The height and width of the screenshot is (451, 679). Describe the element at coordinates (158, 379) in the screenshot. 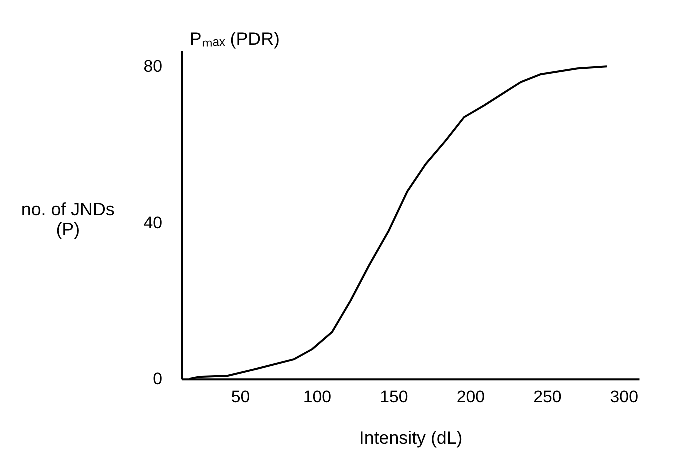

I see `y-tick-label: 0` at that location.